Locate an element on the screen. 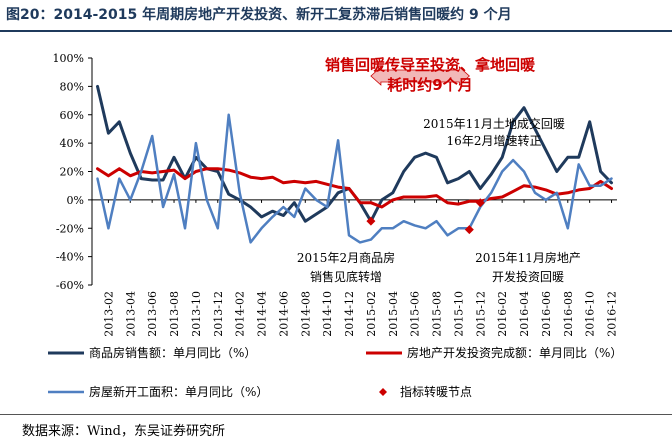  x-tick-label: 2013-04 is located at coordinates (130, 314).